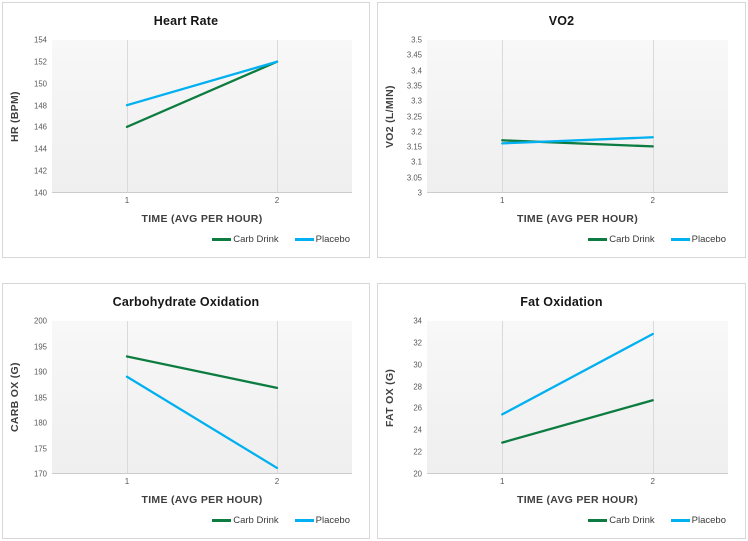 The image size is (748, 541). Describe the element at coordinates (40, 149) in the screenshot. I see `y-tick-label: 144` at that location.